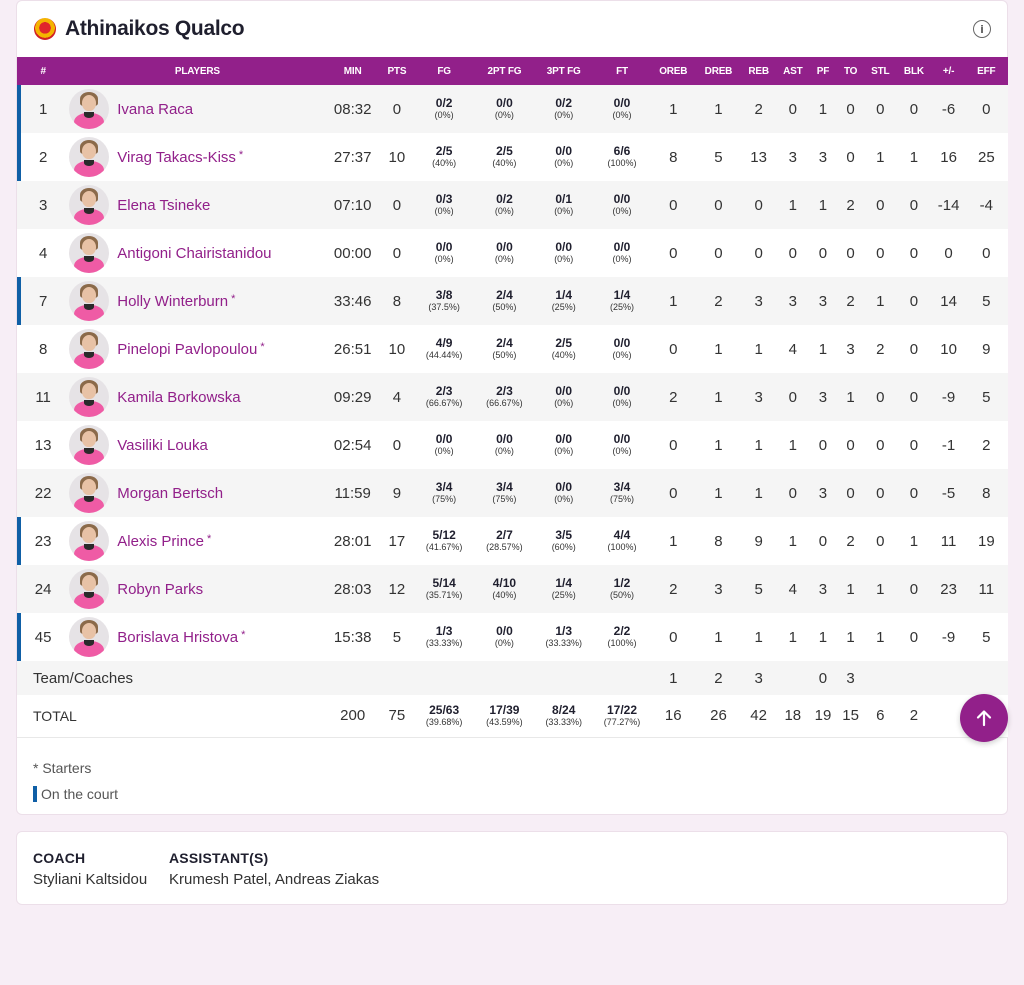 Image resolution: width=1024 pixels, height=985 pixels. What do you see at coordinates (397, 71) in the screenshot?
I see `col-header-pts: PTS` at bounding box center [397, 71].